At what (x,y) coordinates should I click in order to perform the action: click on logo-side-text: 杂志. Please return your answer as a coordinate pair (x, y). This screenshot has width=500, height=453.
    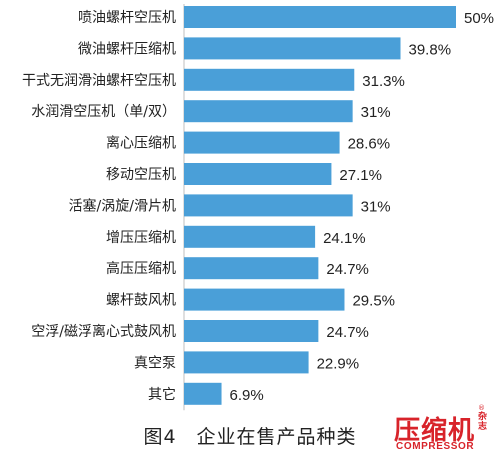
    Looking at the image, I should click on (483, 422).